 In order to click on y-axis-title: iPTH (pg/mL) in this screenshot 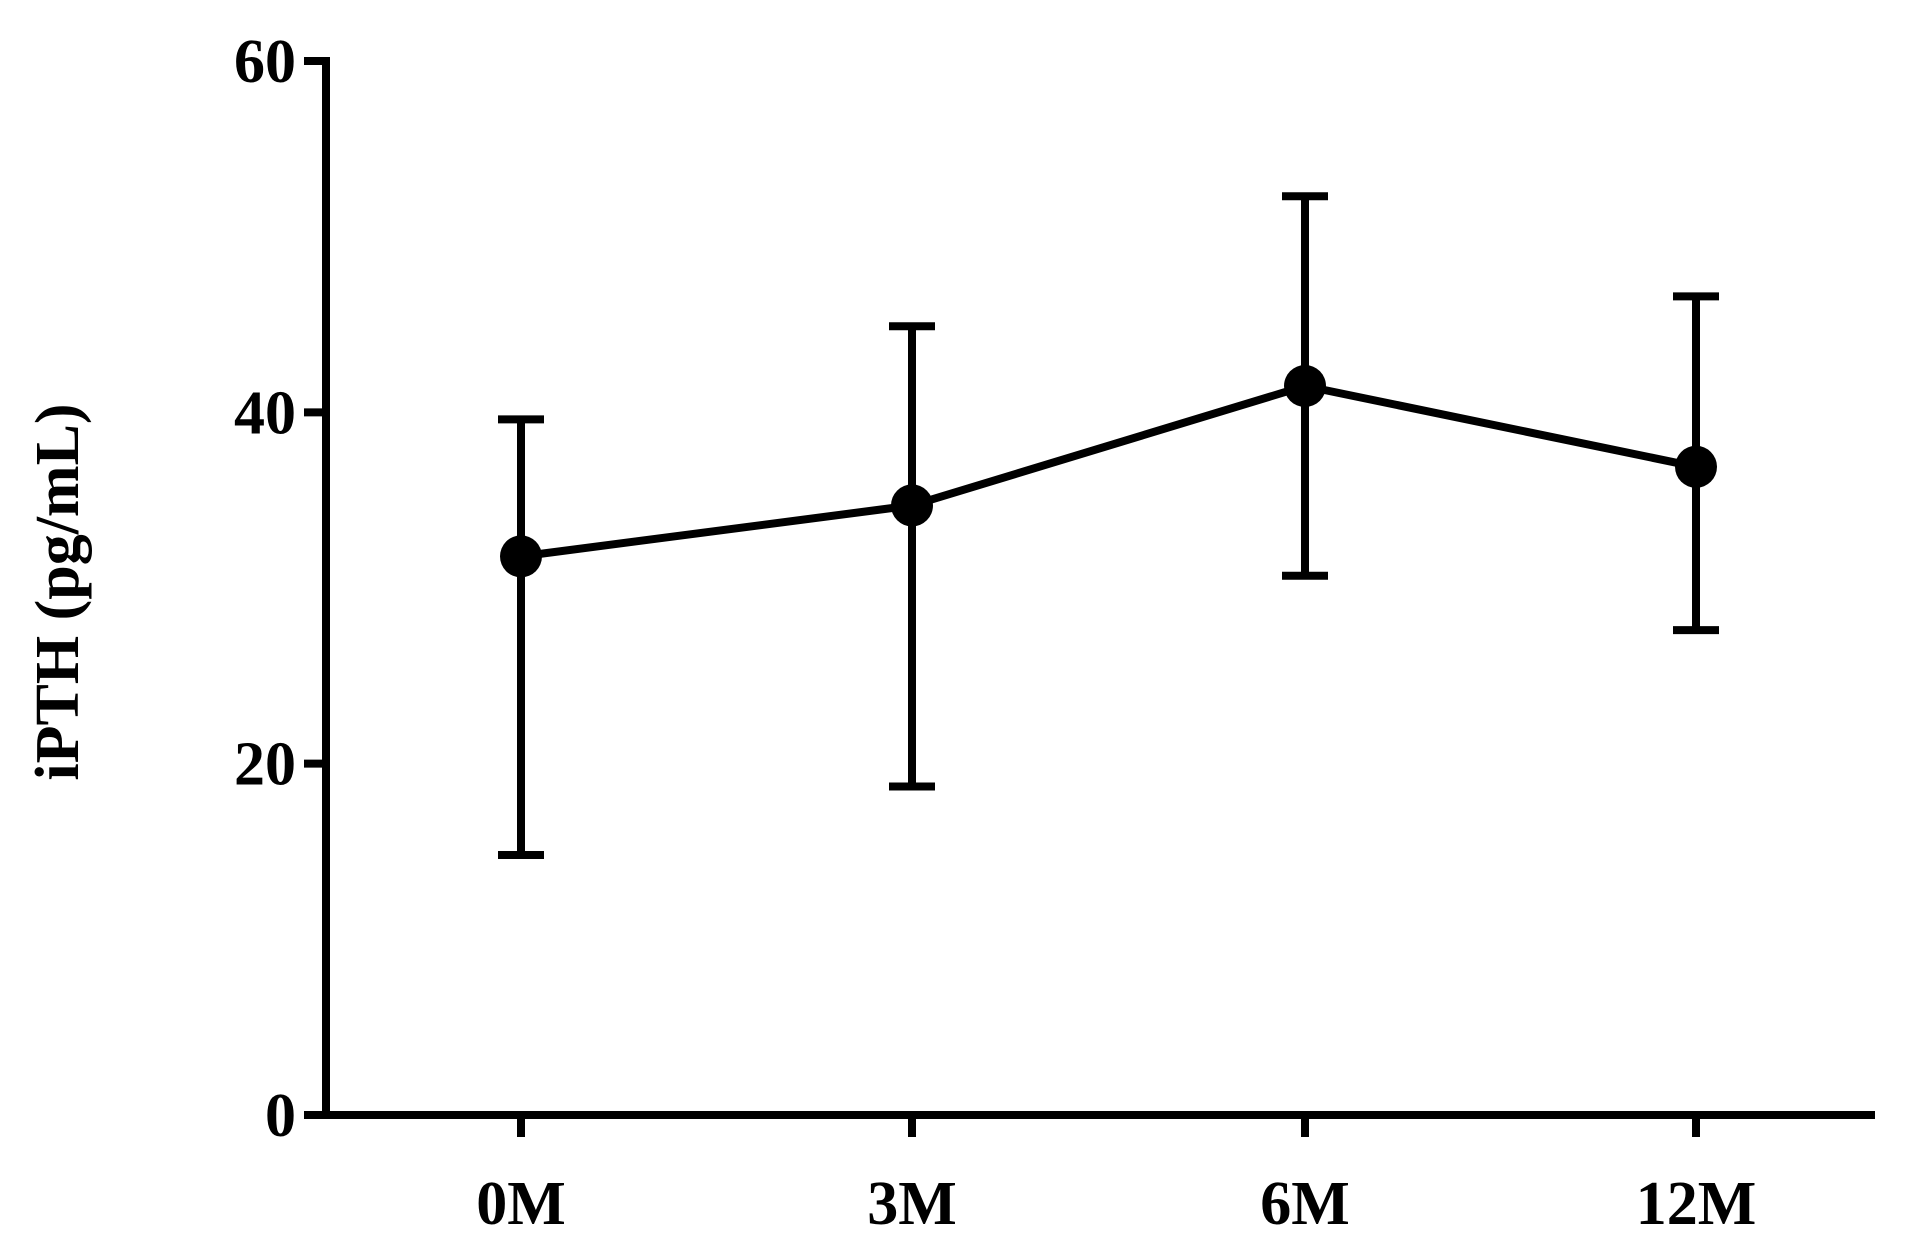, I will do `click(58, 591)`.